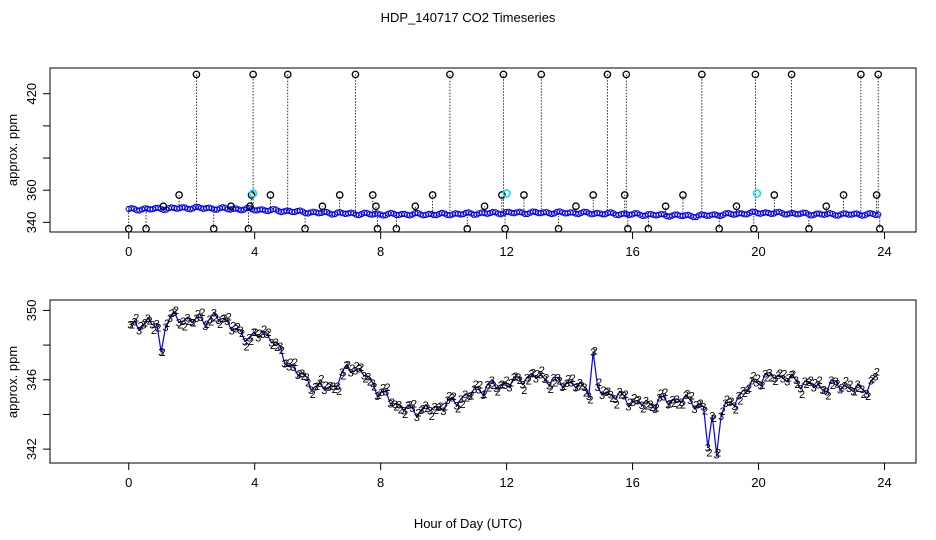 This screenshot has width=936, height=540. What do you see at coordinates (31, 190) in the screenshot?
I see `y-tick-label: 360` at bounding box center [31, 190].